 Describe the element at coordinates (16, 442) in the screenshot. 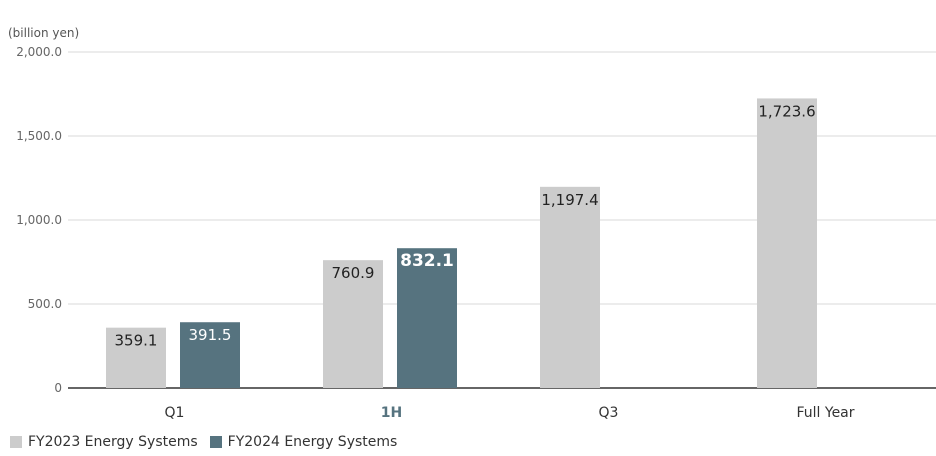

I see `legend-swatch-fy2023` at that location.